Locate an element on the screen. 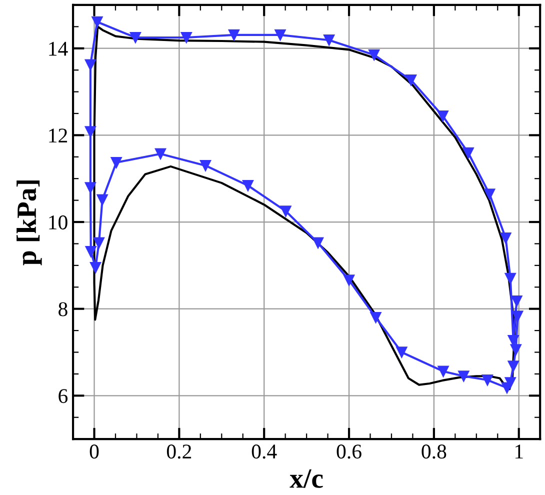 Image resolution: width=545 pixels, height=495 pixels. x-tick-label: 0.6 is located at coordinates (349, 451).